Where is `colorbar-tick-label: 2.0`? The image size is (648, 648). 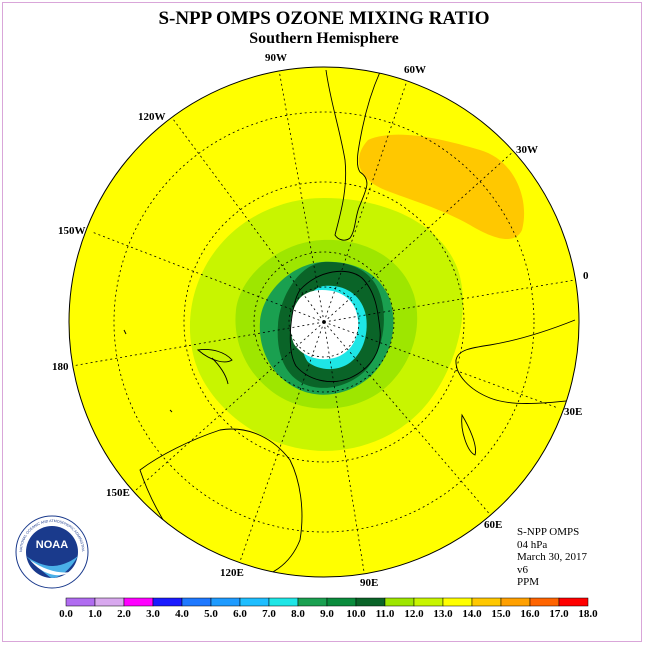
colorbar-tick-label: 2.0 is located at coordinates (124, 614).